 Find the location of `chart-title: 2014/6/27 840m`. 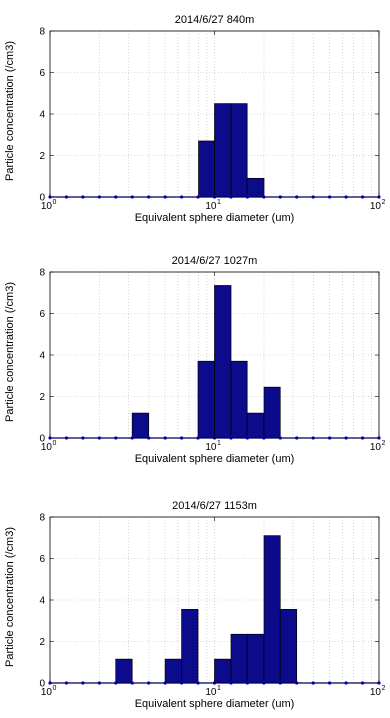

chart-title: 2014/6/27 840m is located at coordinates (215, 20).